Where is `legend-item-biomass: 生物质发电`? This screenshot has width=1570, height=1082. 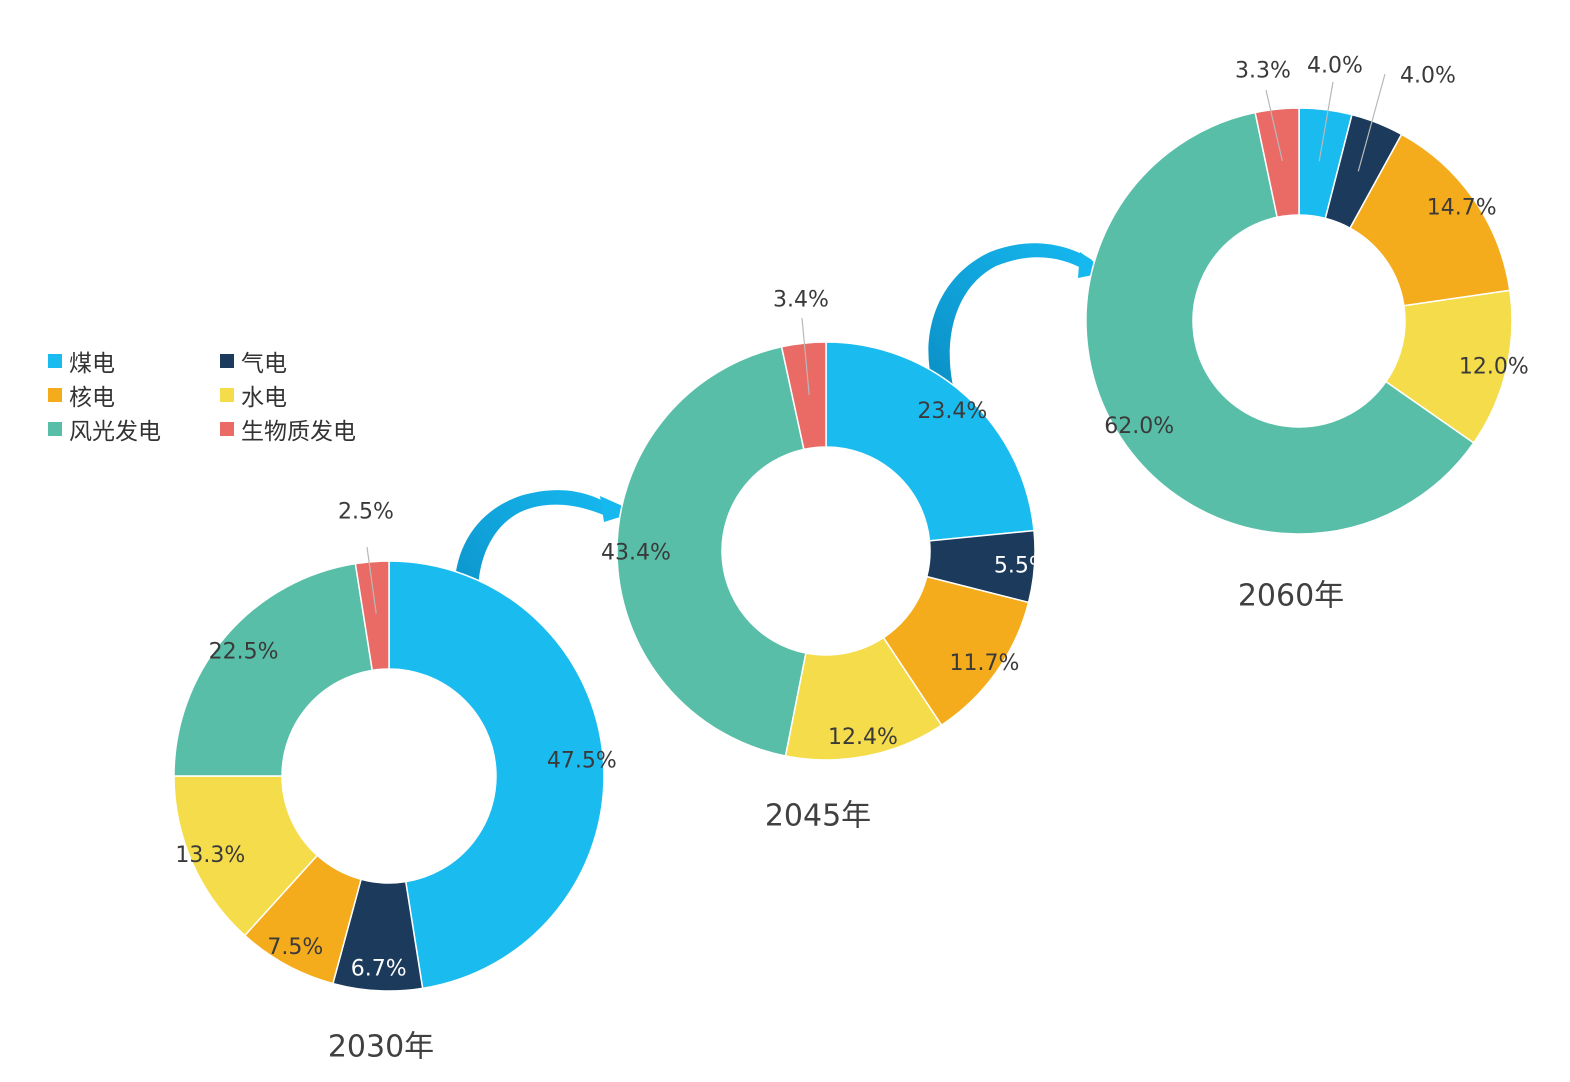
legend-item-biomass: 生物质发电 is located at coordinates (306, 429).